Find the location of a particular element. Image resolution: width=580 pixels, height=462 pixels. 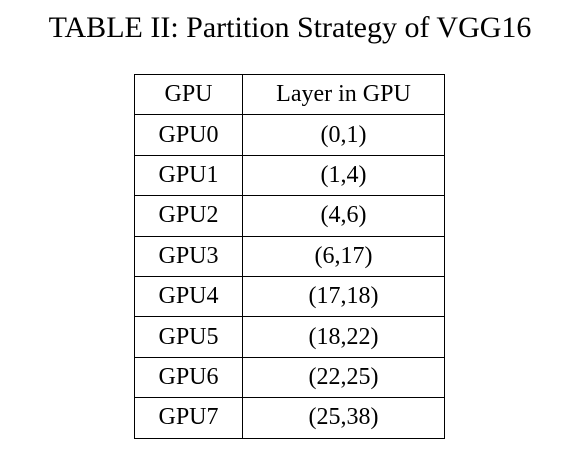

layer-range-cell: (1,4) is located at coordinates (343, 175).